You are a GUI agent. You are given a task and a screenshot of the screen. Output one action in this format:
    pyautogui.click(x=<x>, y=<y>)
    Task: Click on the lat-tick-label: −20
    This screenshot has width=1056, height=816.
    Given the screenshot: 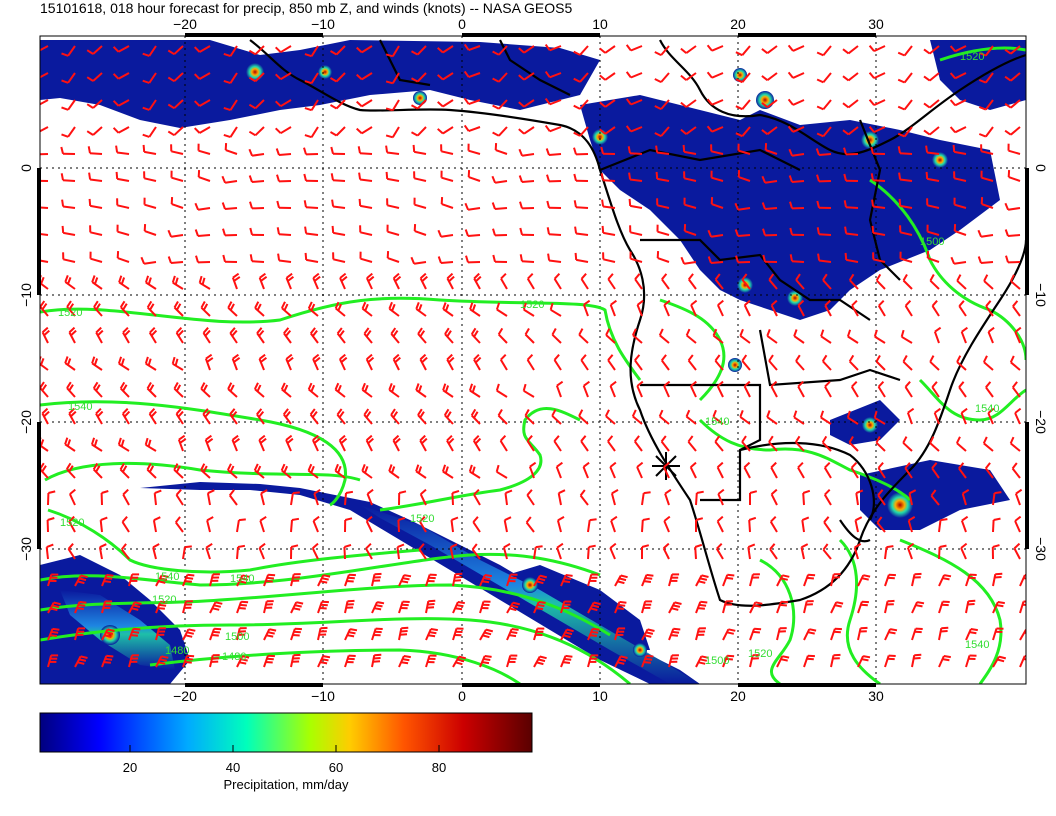 What is the action you would take?
    pyautogui.click(x=1041, y=422)
    